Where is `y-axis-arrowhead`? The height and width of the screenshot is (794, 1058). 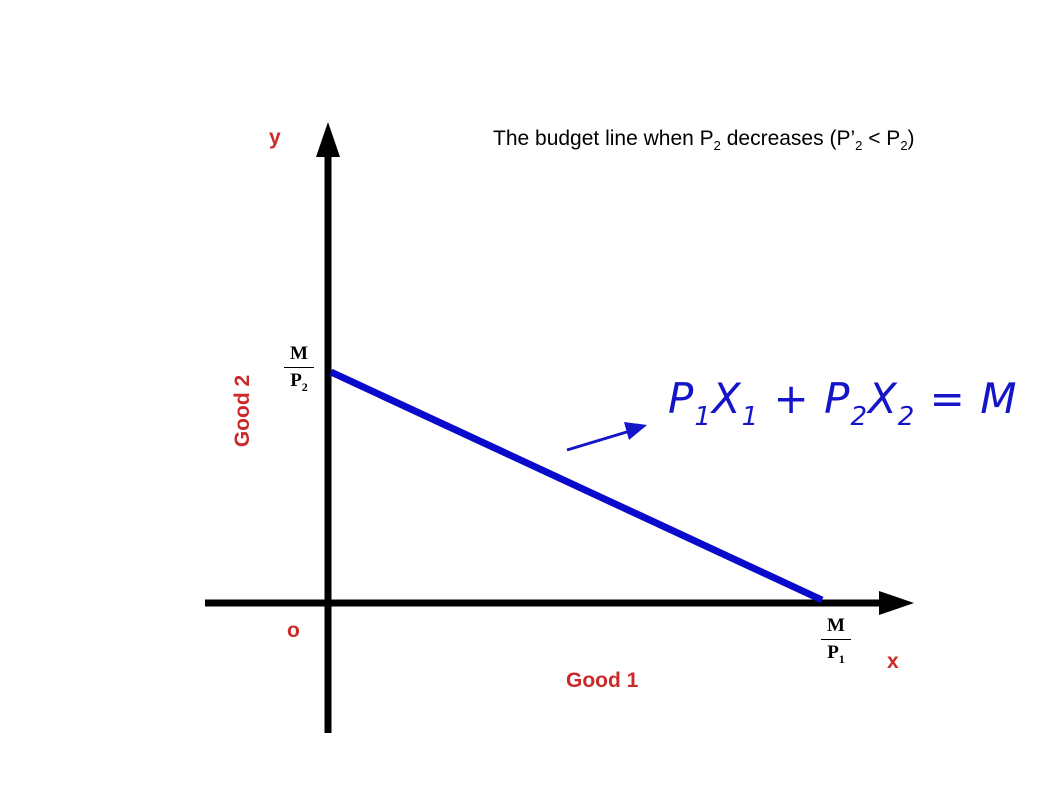
y-axis-arrowhead is located at coordinates (328, 139).